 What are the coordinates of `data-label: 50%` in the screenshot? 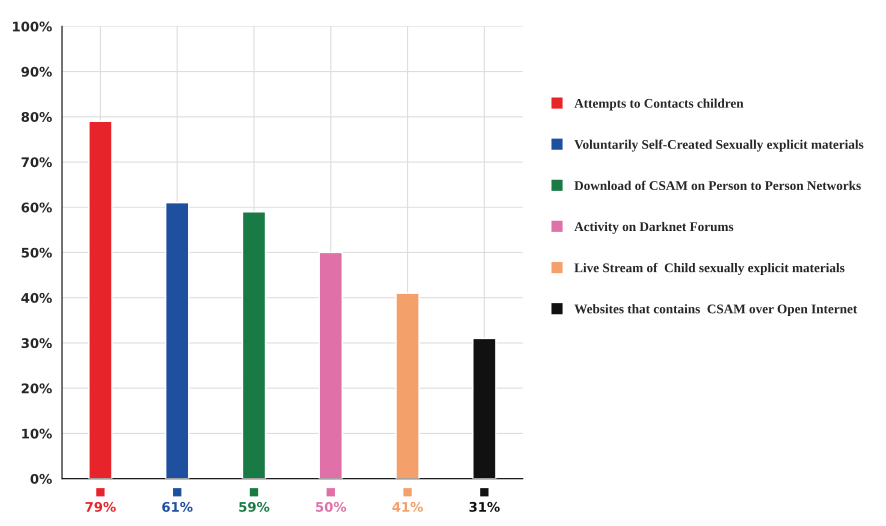 It's located at (331, 507).